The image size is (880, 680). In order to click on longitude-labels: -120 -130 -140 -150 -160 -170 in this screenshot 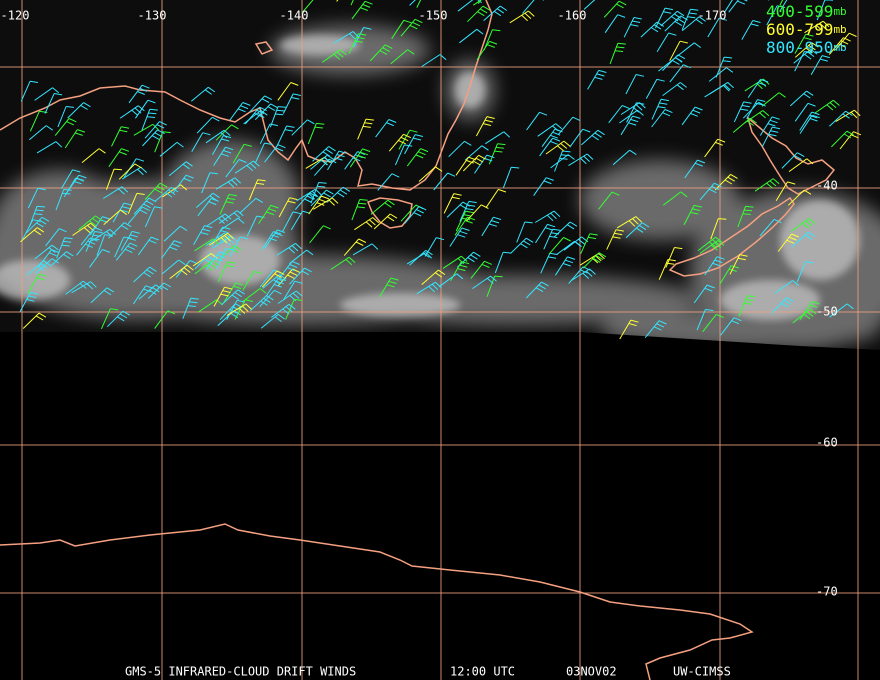, I will do `click(364, 16)`.